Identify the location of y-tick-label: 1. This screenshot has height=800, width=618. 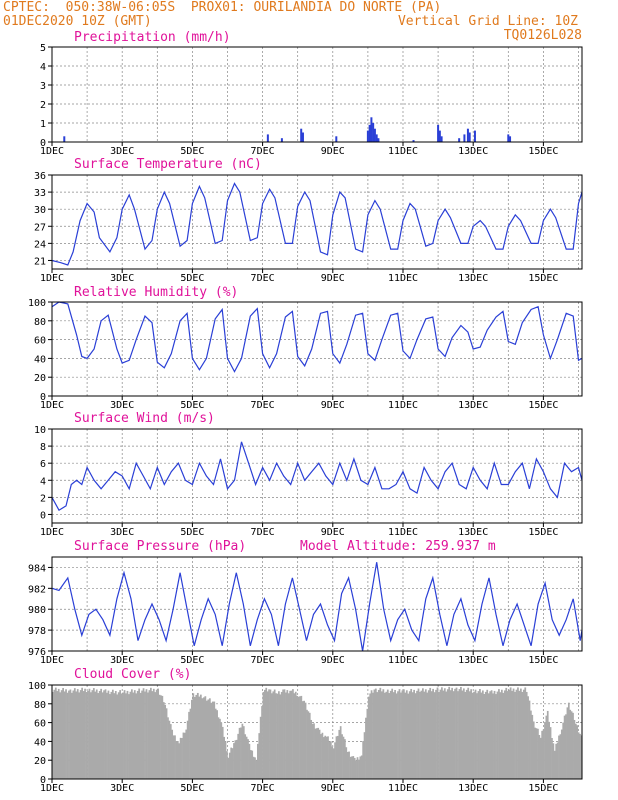
(43, 124).